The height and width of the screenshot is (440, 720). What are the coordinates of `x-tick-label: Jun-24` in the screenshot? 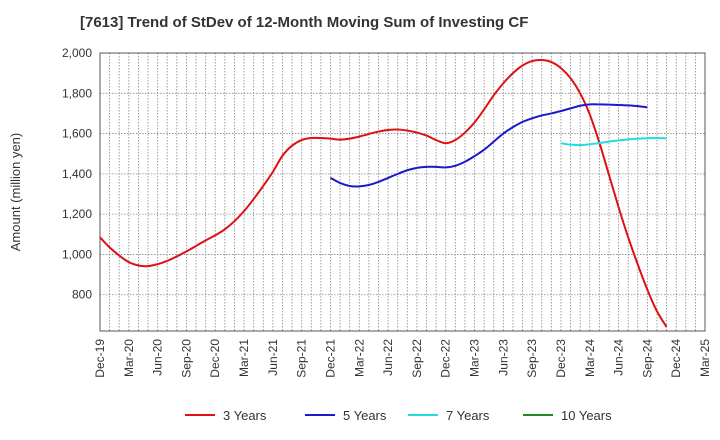 It's located at (619, 357).